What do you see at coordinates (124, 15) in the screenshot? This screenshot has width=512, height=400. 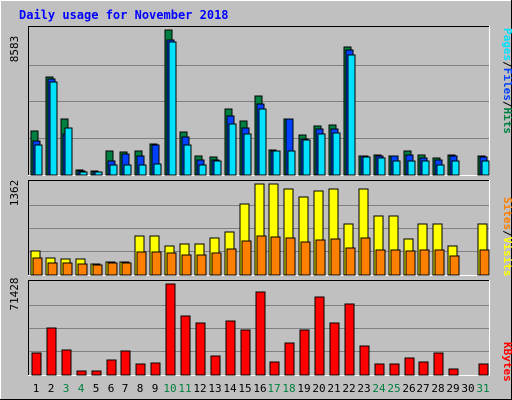 I see `chart-title: Daily usage for November 2018` at bounding box center [124, 15].